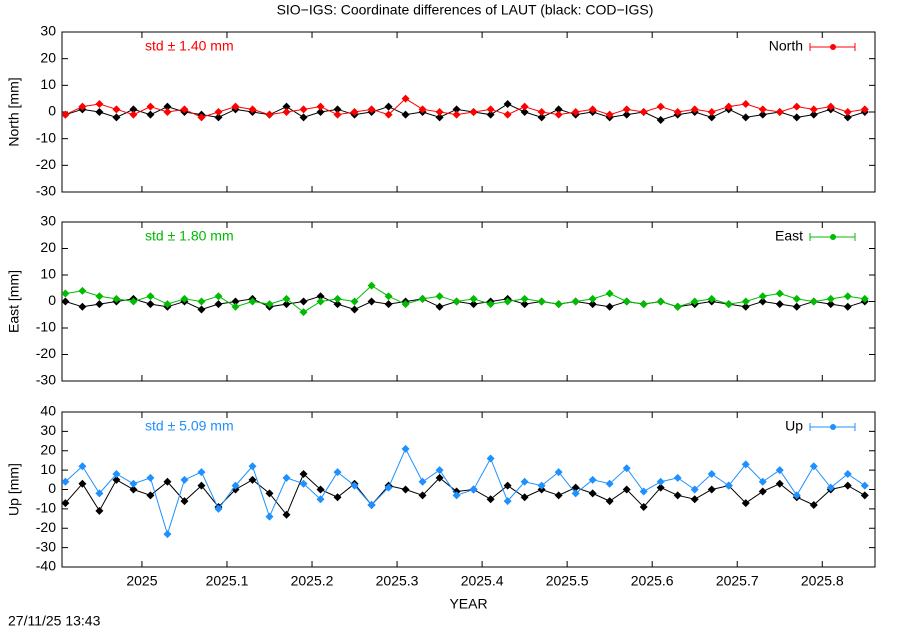 This screenshot has height=630, width=900. I want to click on x-tick-label: 2025.1, so click(227, 581).